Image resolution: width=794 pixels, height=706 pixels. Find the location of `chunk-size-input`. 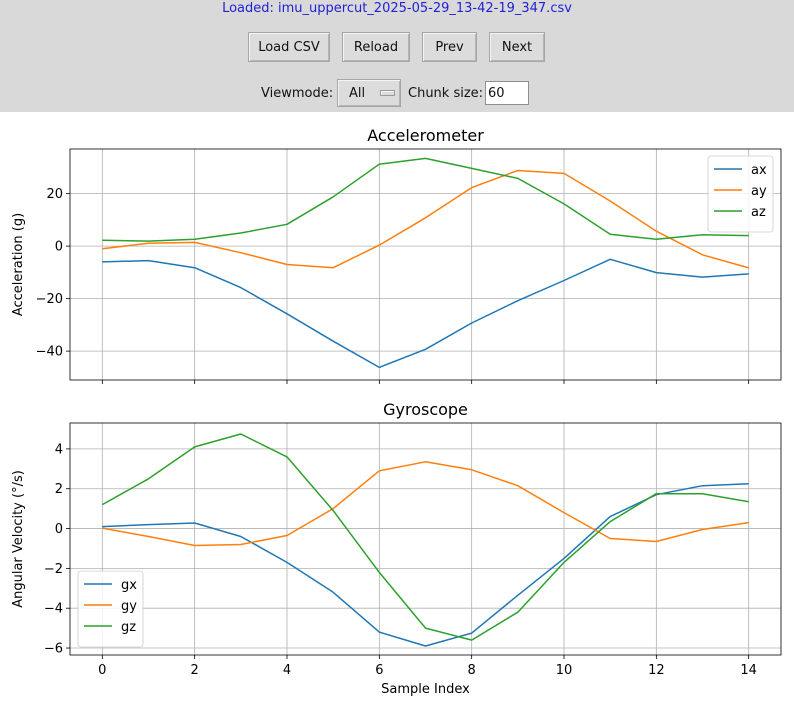

chunk-size-input is located at coordinates (507, 93).